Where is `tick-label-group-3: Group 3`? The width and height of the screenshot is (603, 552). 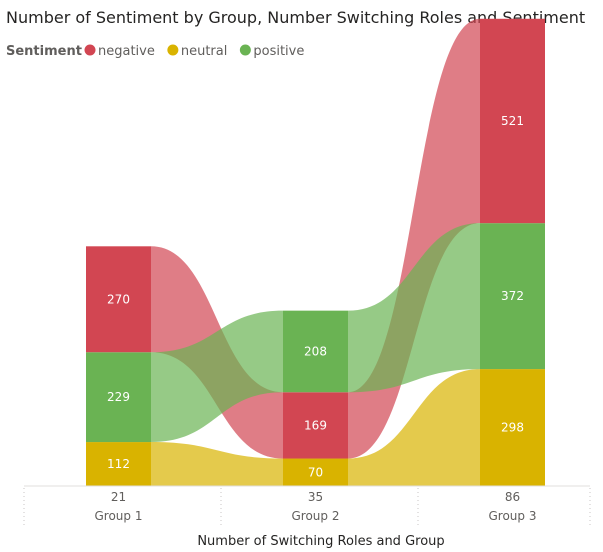
tick-label-group-3: Group 3 is located at coordinates (513, 516).